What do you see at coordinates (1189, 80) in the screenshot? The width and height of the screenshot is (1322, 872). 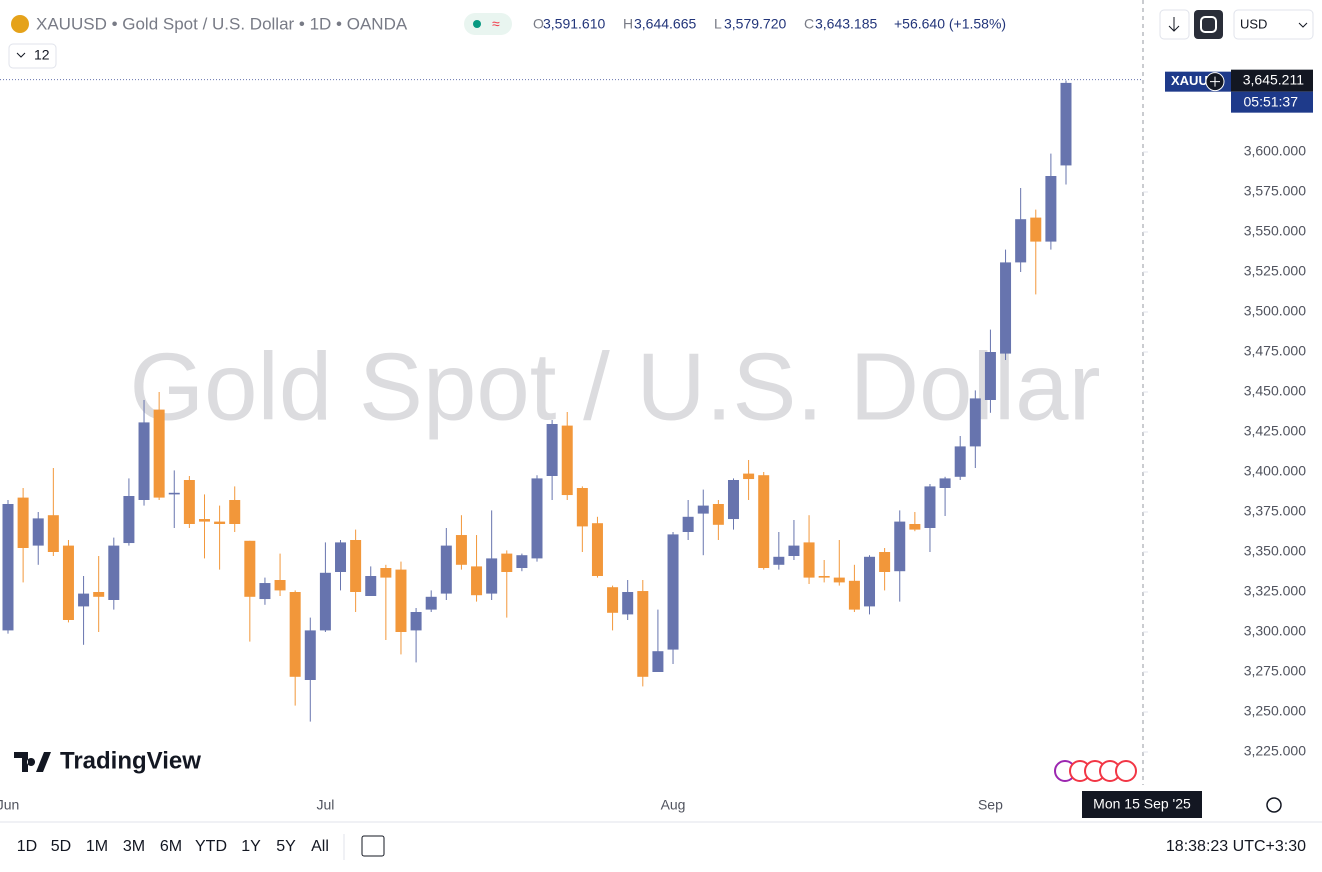 I see `symbol-tag: XAUU` at bounding box center [1189, 80].